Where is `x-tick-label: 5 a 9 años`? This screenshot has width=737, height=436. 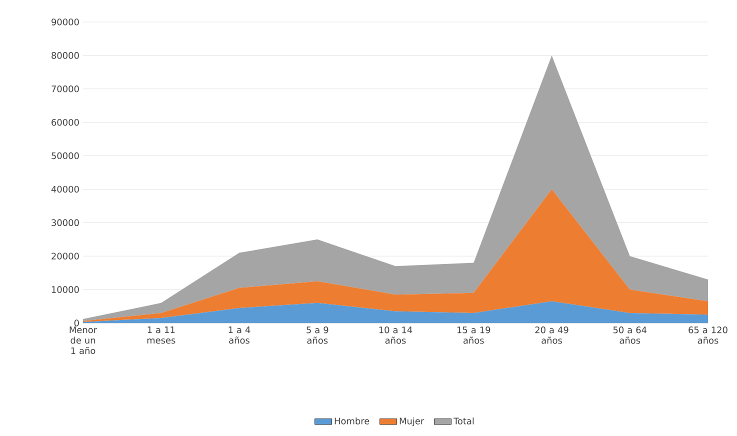
x-tick-label: 5 a 9 años is located at coordinates (317, 335).